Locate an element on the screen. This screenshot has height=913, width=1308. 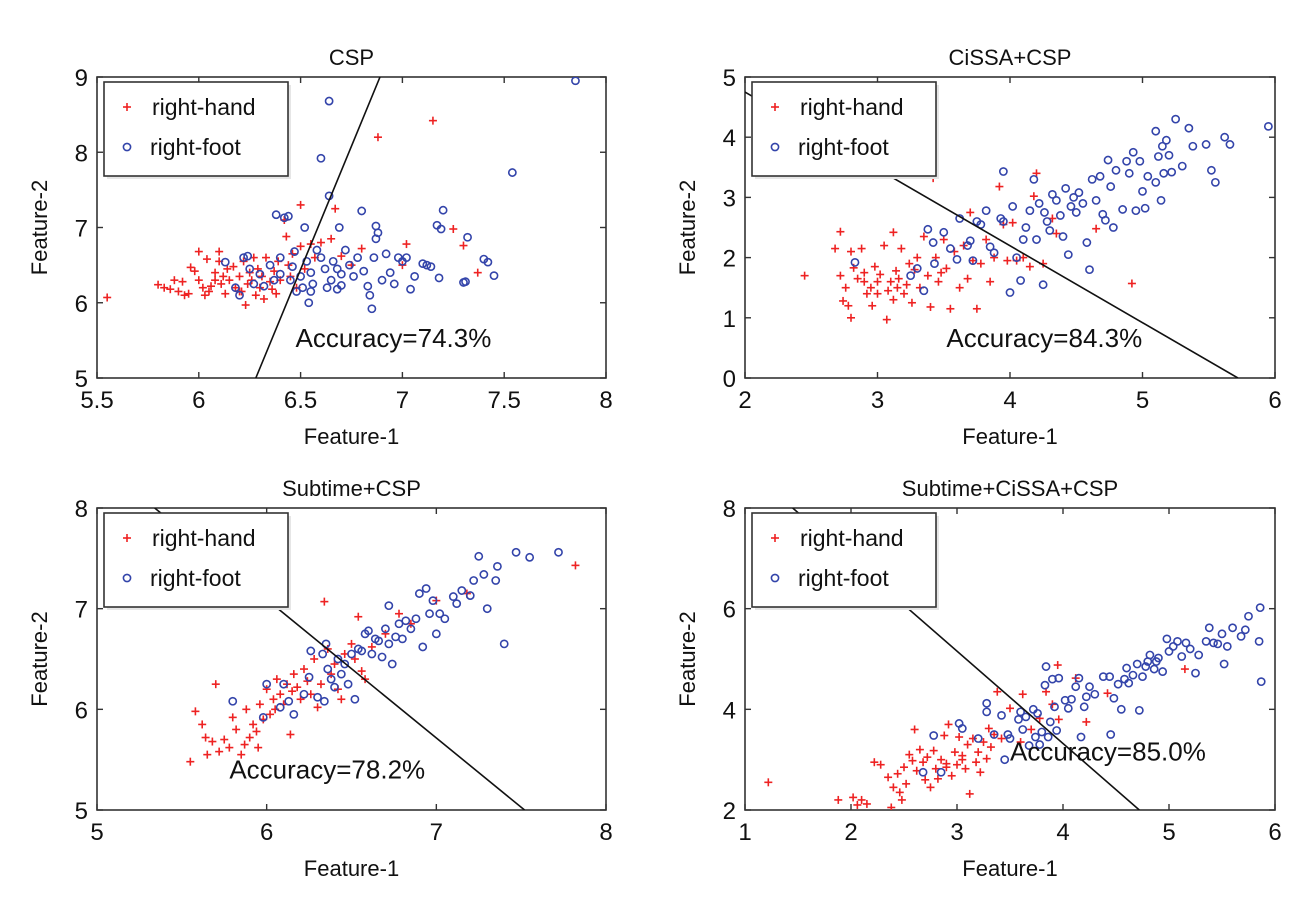
subplot-title: CiSSA+CSP is located at coordinates (1010, 57).